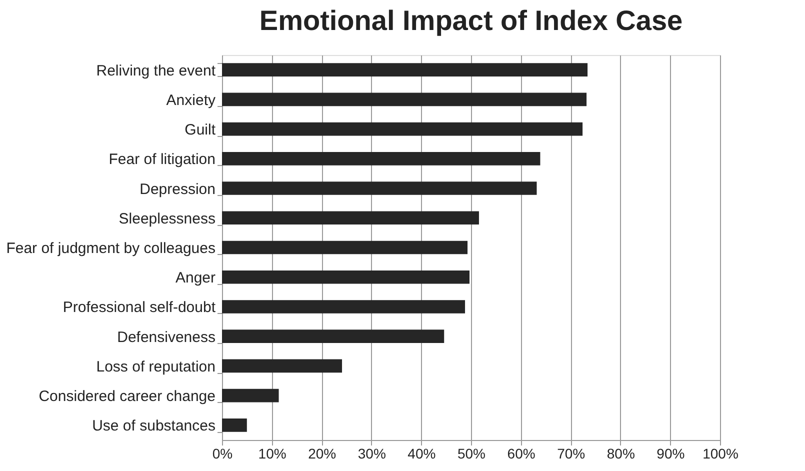  What do you see at coordinates (167, 219) in the screenshot?
I see `y-tick-label: Sleeplessness` at bounding box center [167, 219].